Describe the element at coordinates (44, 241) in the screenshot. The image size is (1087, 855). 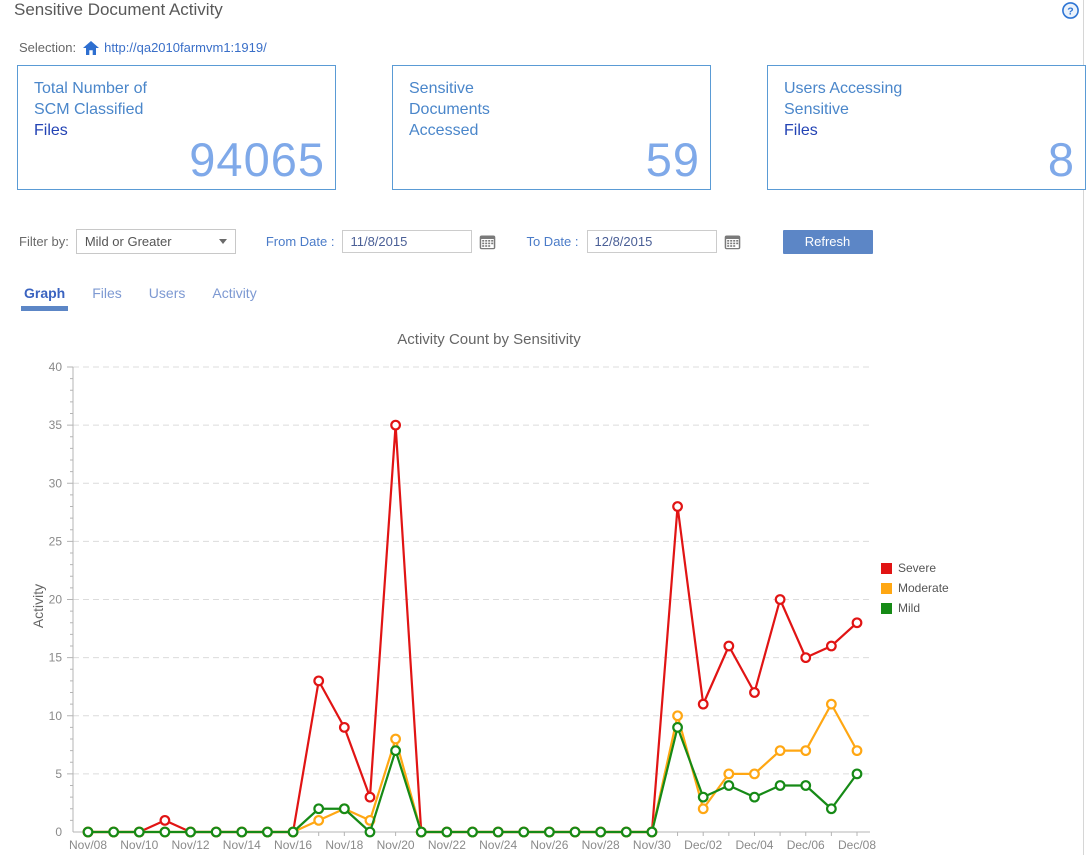
I see `filter-by-label: Filter by:` at that location.